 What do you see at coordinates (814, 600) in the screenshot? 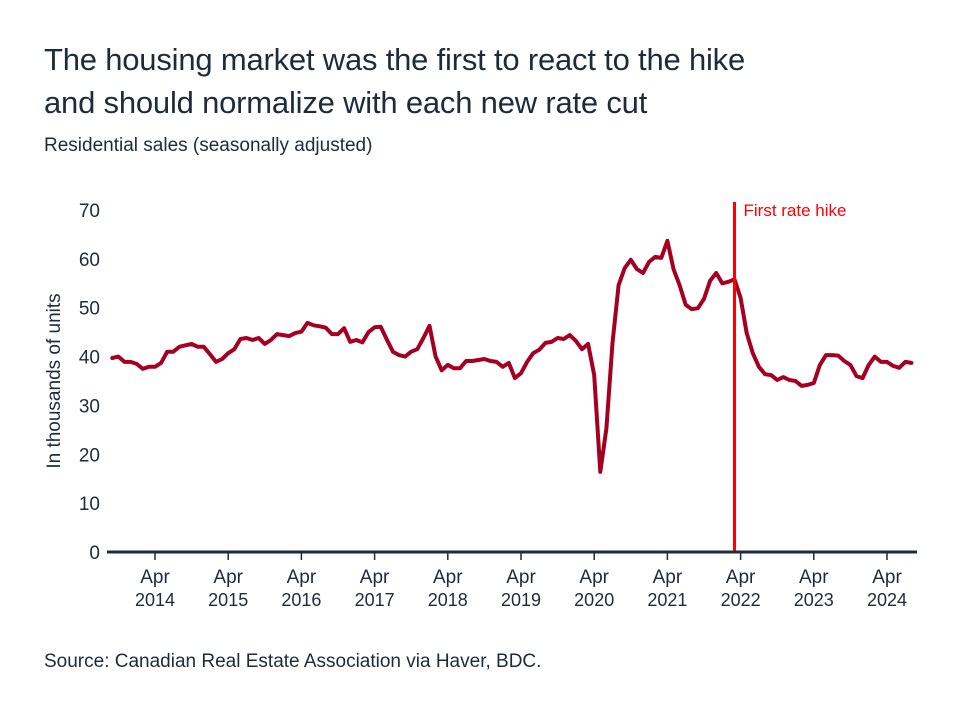
I see `x-tick-year: 2023` at bounding box center [814, 600].